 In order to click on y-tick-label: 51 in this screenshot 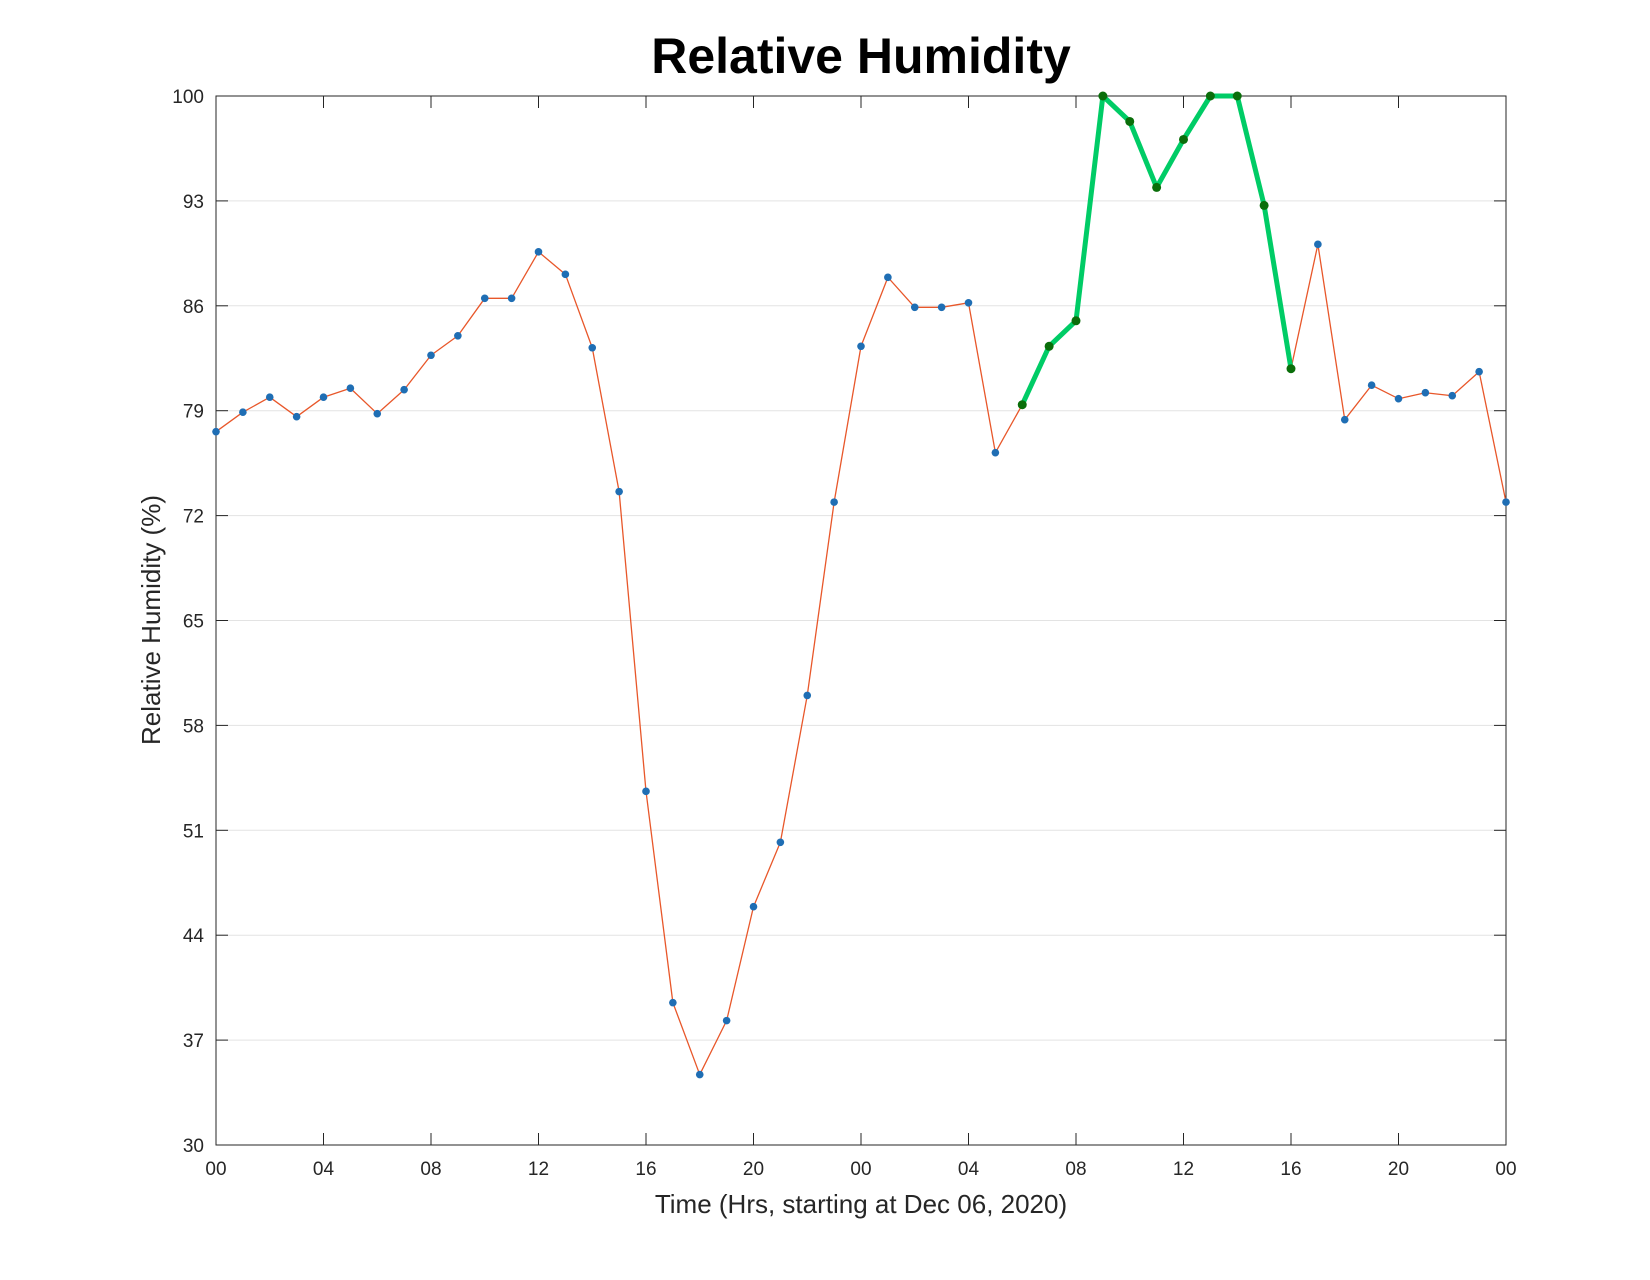, I will do `click(193, 831)`.